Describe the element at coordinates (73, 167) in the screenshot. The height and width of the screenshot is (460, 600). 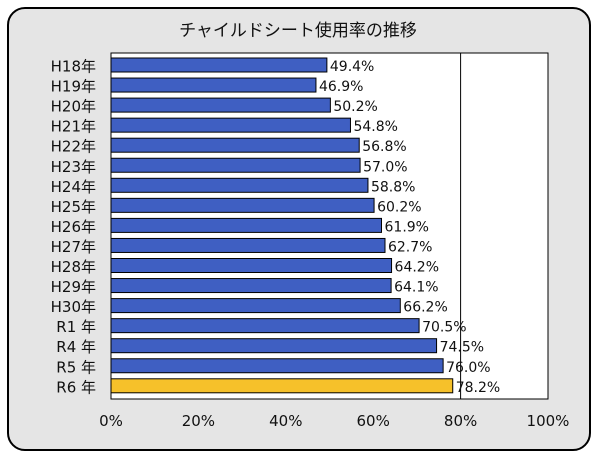
I see `category-label-5: H23年` at that location.